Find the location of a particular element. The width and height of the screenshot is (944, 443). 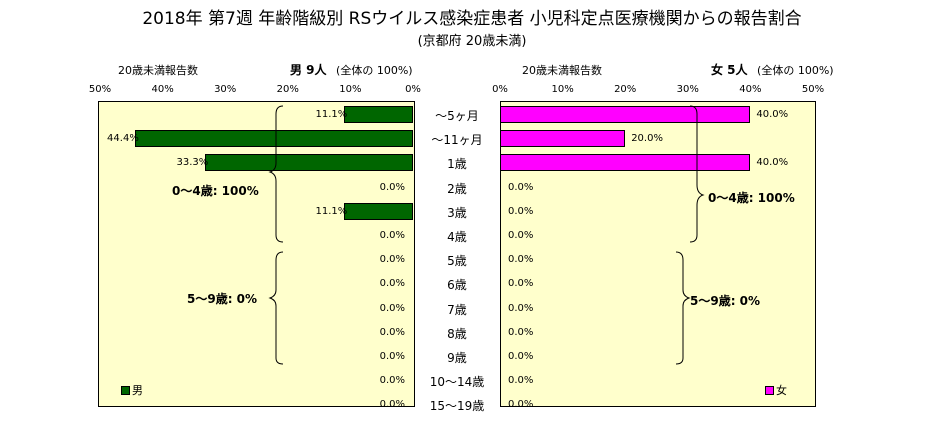

male-bracket-label-5-9: 5～9歳: 0% is located at coordinates (222, 299).